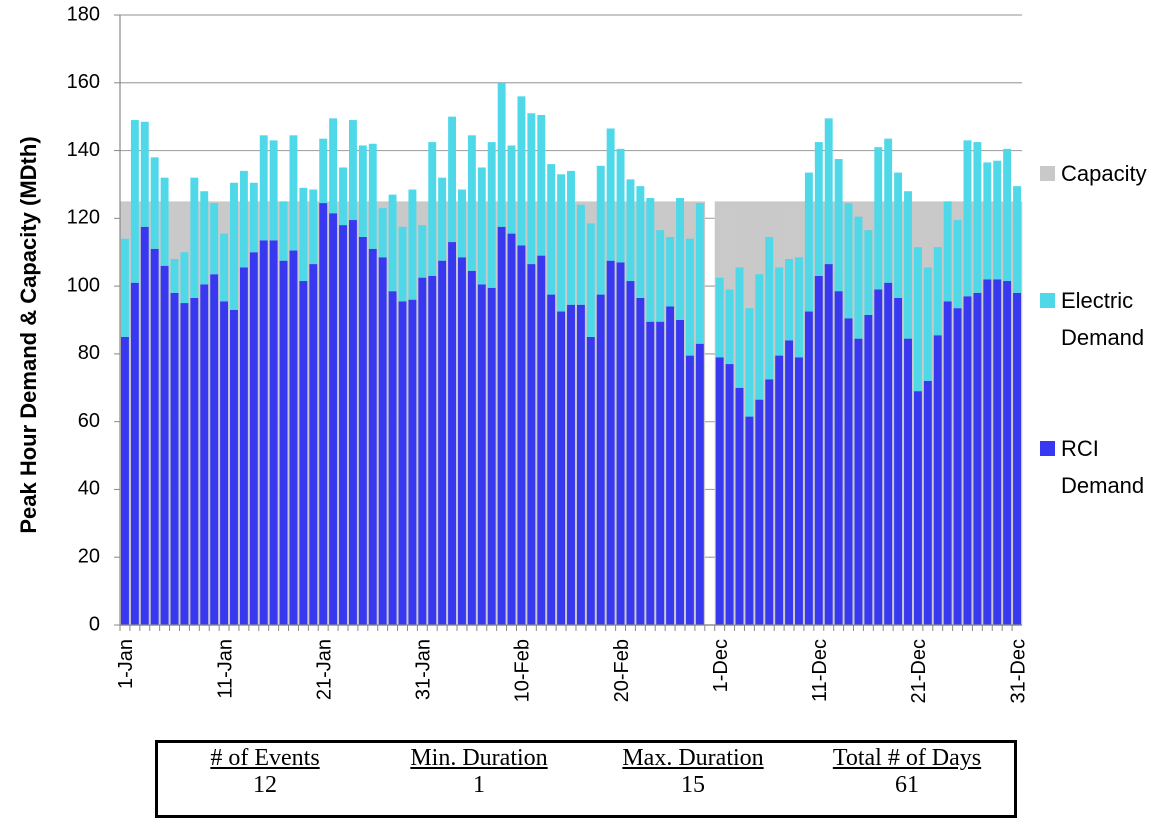  What do you see at coordinates (89, 557) in the screenshot?
I see `y-tick-label: 20` at bounding box center [89, 557].